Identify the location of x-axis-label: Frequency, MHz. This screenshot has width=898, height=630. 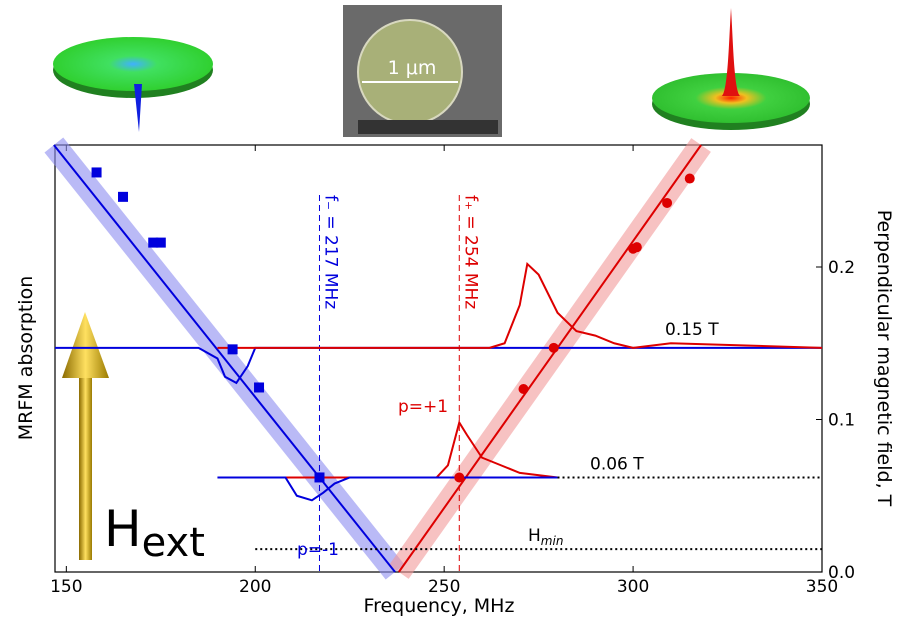
(439, 606).